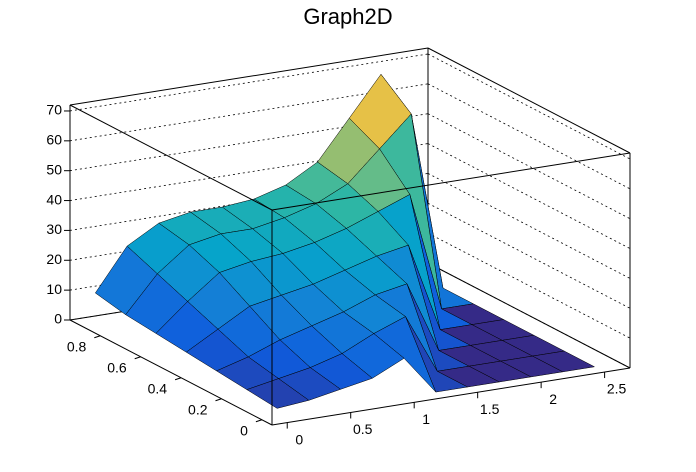  Describe the element at coordinates (54, 289) in the screenshot. I see `z-tick-label: 10` at that location.